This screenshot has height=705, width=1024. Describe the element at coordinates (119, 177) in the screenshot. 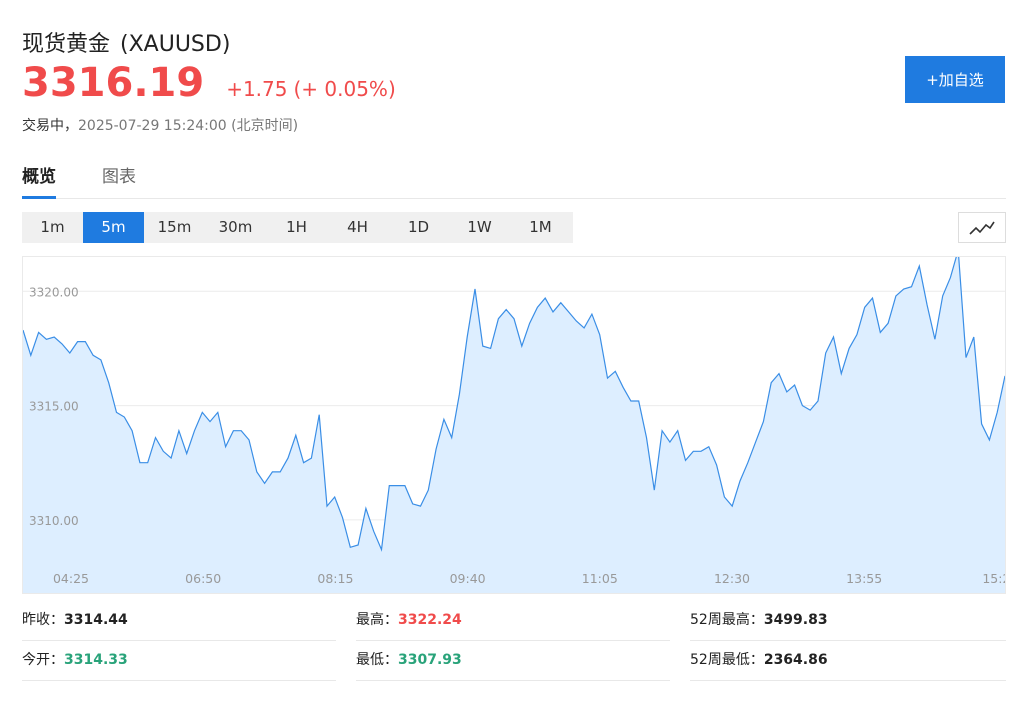

I see `tab-chart: 图表` at that location.